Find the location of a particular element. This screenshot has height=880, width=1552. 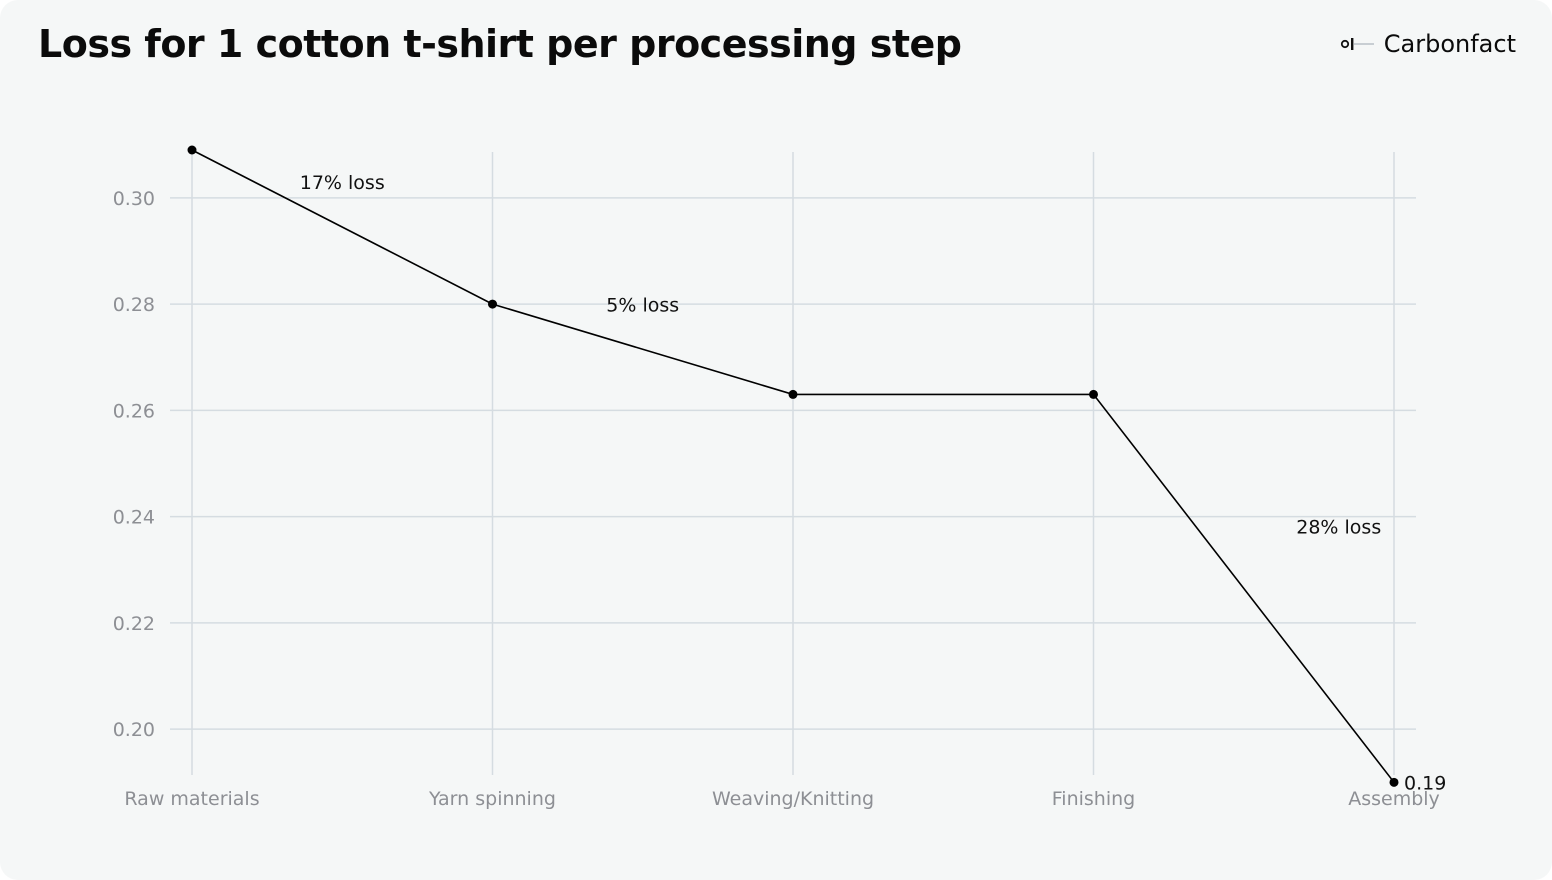

brand-name: Carbonfact is located at coordinates (1449, 44).